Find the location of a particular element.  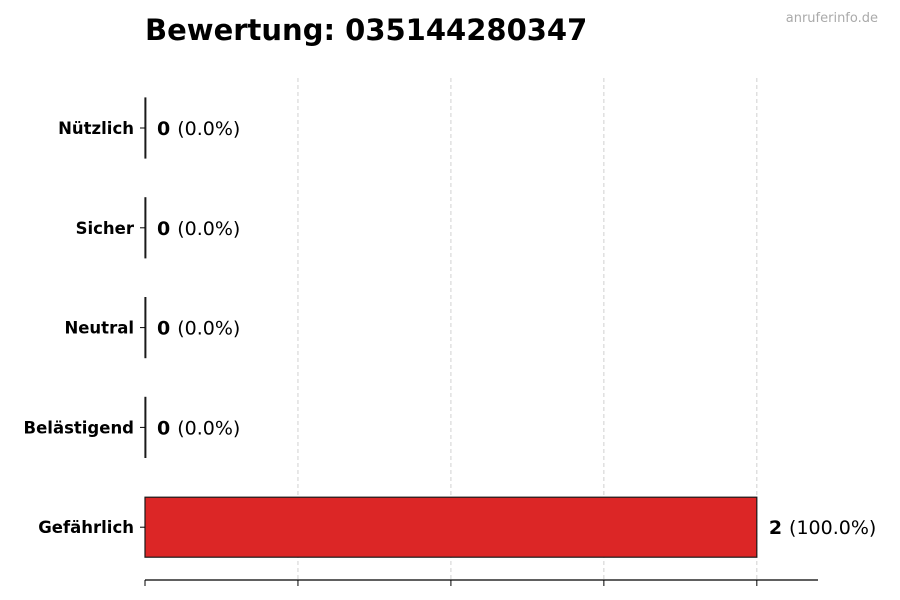

watermark: anruferinfo.de is located at coordinates (832, 18).